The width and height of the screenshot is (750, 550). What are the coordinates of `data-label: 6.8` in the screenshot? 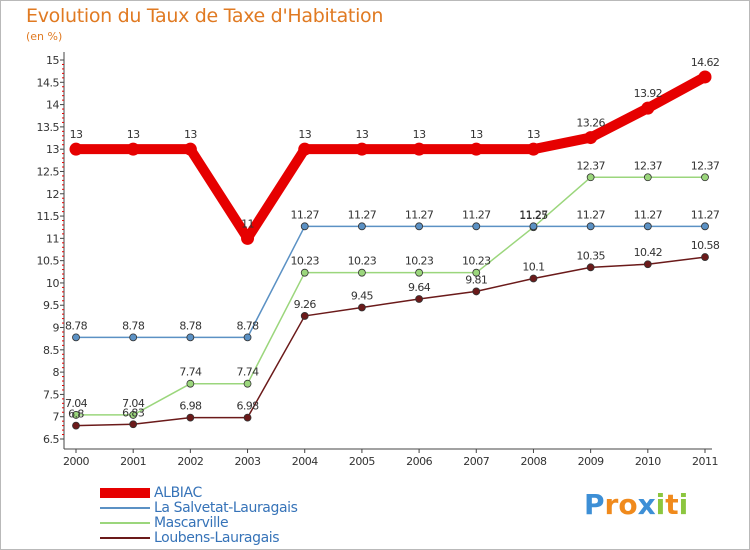 It's located at (76, 414).